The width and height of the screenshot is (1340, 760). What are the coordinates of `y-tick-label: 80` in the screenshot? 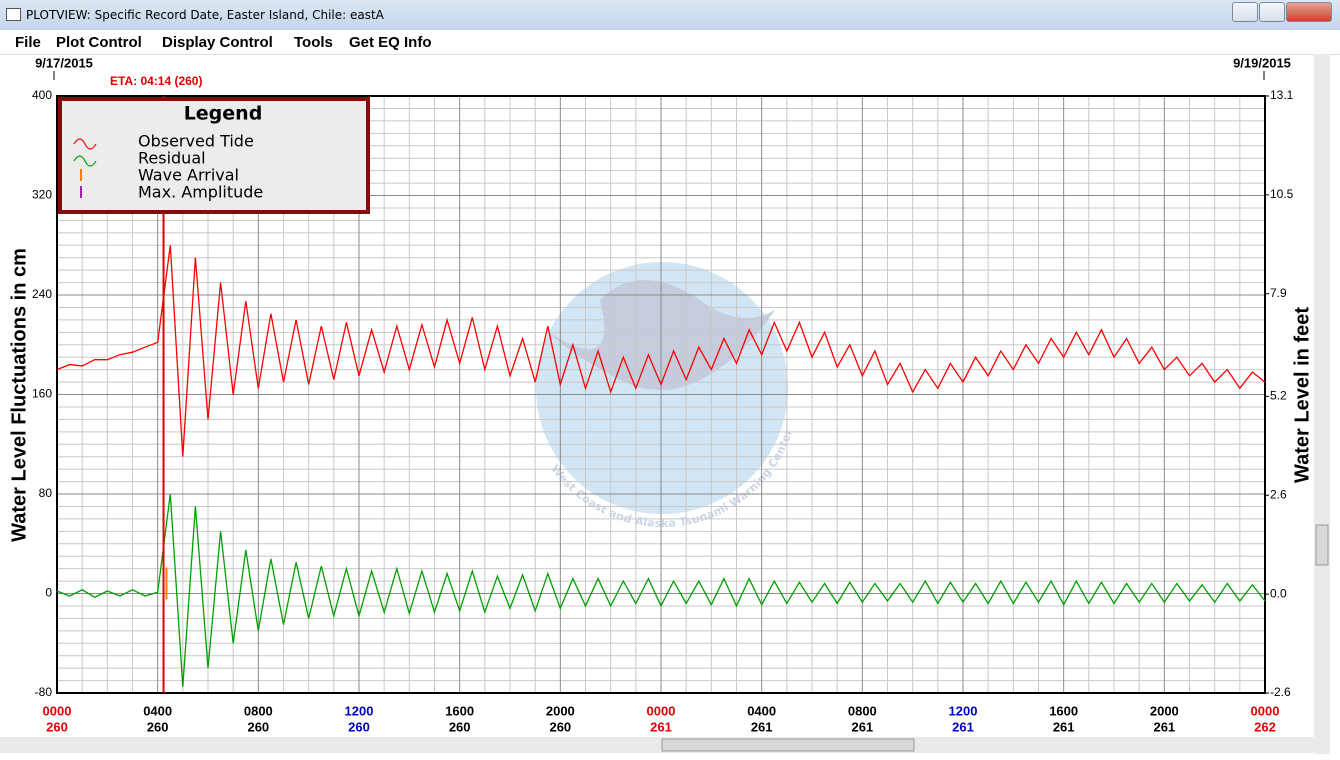 It's located at (46, 493).